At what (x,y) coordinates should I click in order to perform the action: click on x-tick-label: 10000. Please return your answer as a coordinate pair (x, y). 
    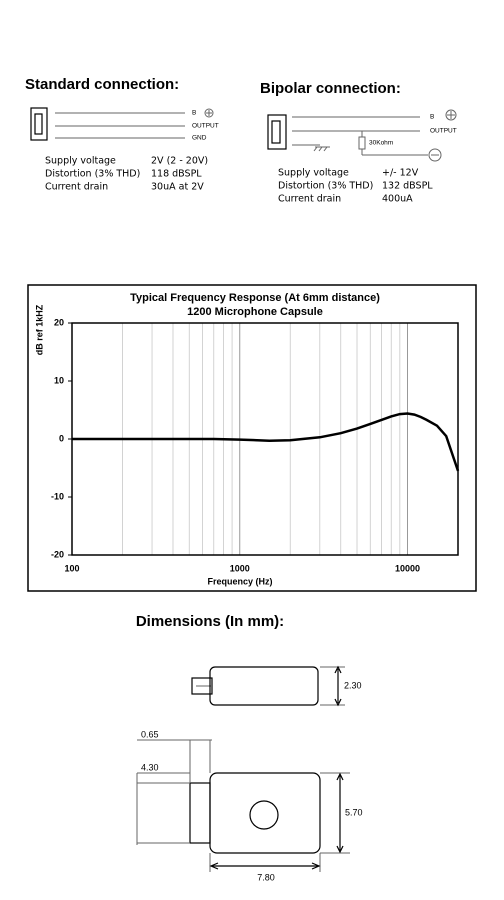
    Looking at the image, I should click on (407, 568).